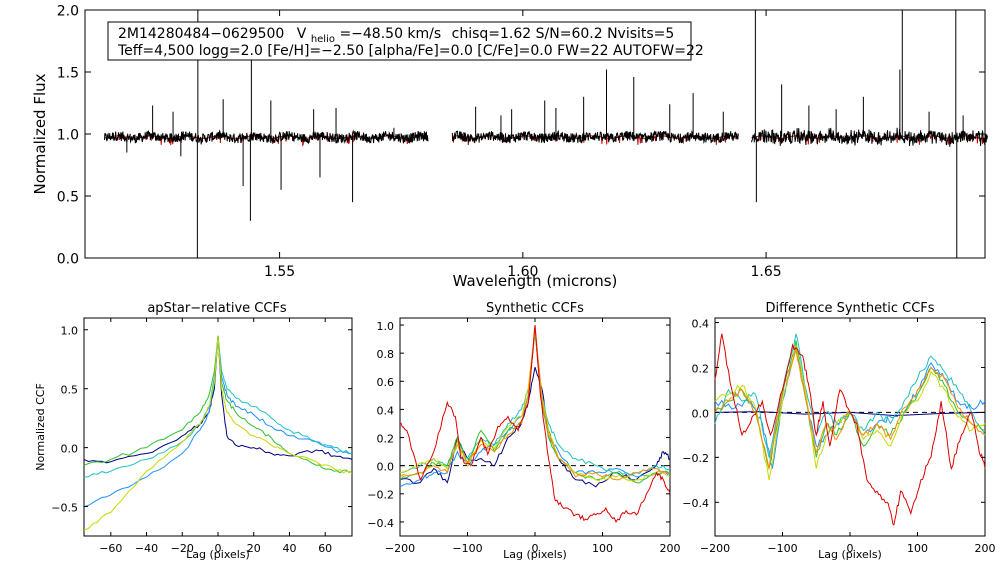 The image size is (1008, 576). What do you see at coordinates (68, 74) in the screenshot?
I see `y-tick-label: 1.5` at bounding box center [68, 74].